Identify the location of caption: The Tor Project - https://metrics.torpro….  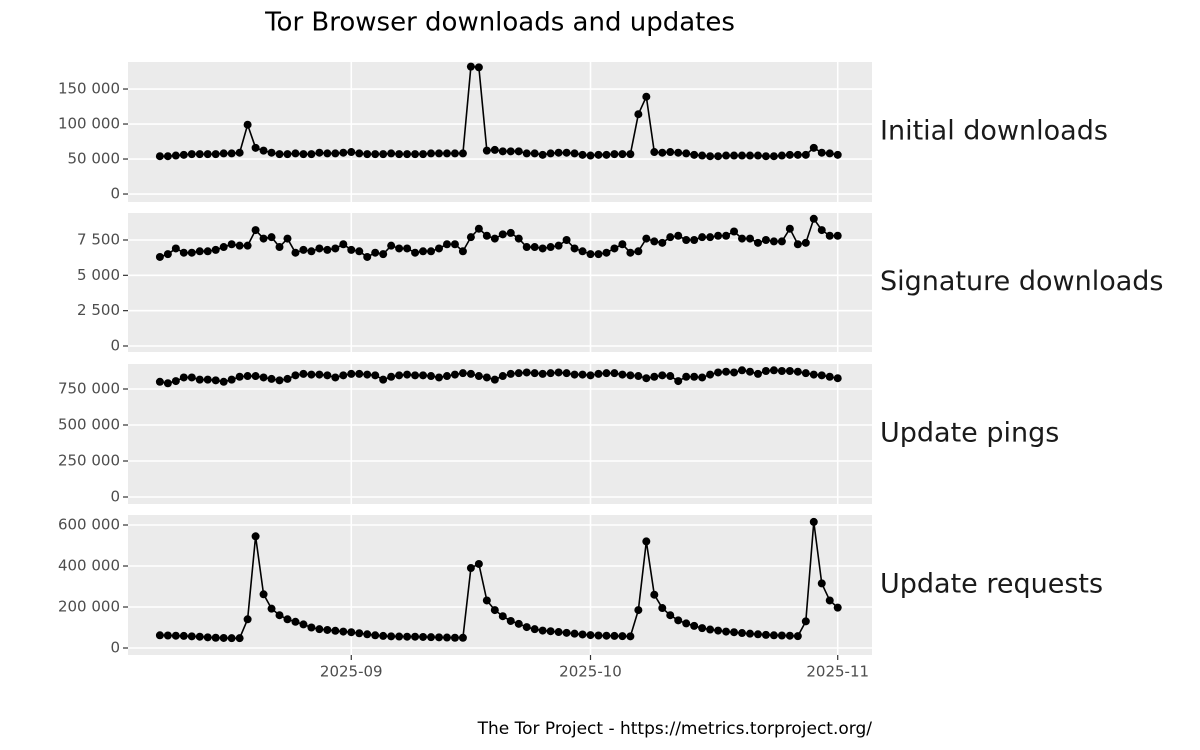
(675, 729).